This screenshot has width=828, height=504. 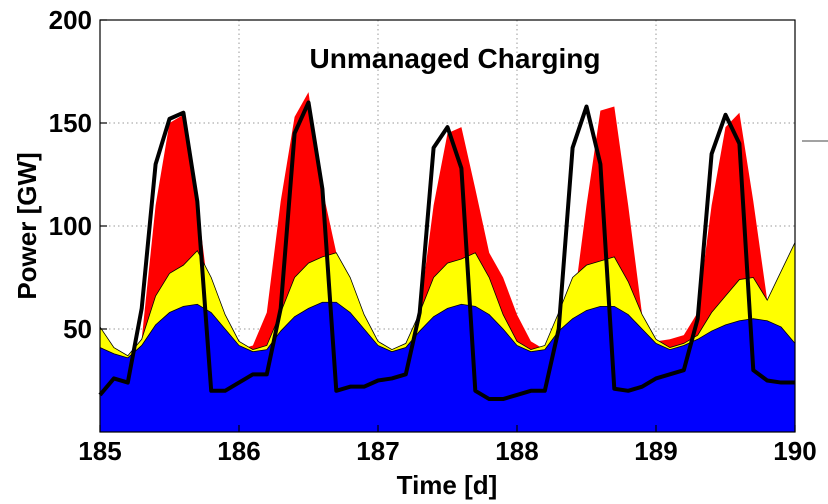 What do you see at coordinates (794, 451) in the screenshot?
I see `x-tick-label: 190` at bounding box center [794, 451].